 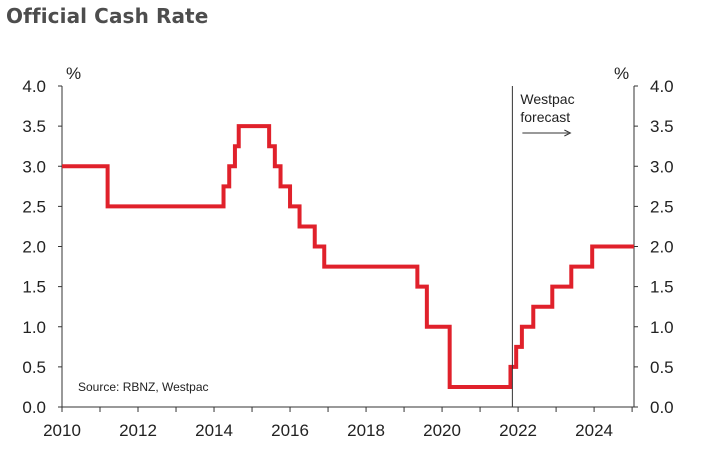 What do you see at coordinates (107, 16) in the screenshot?
I see `chart-title: Official Cash Rate` at bounding box center [107, 16].